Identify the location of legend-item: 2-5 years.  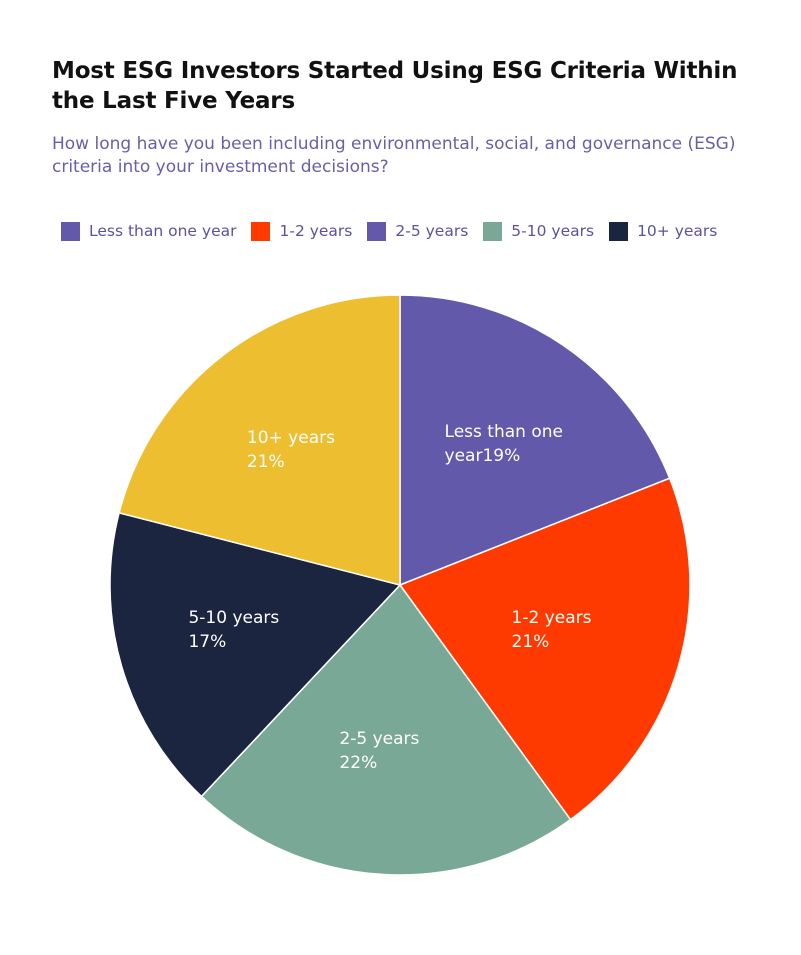
(418, 231).